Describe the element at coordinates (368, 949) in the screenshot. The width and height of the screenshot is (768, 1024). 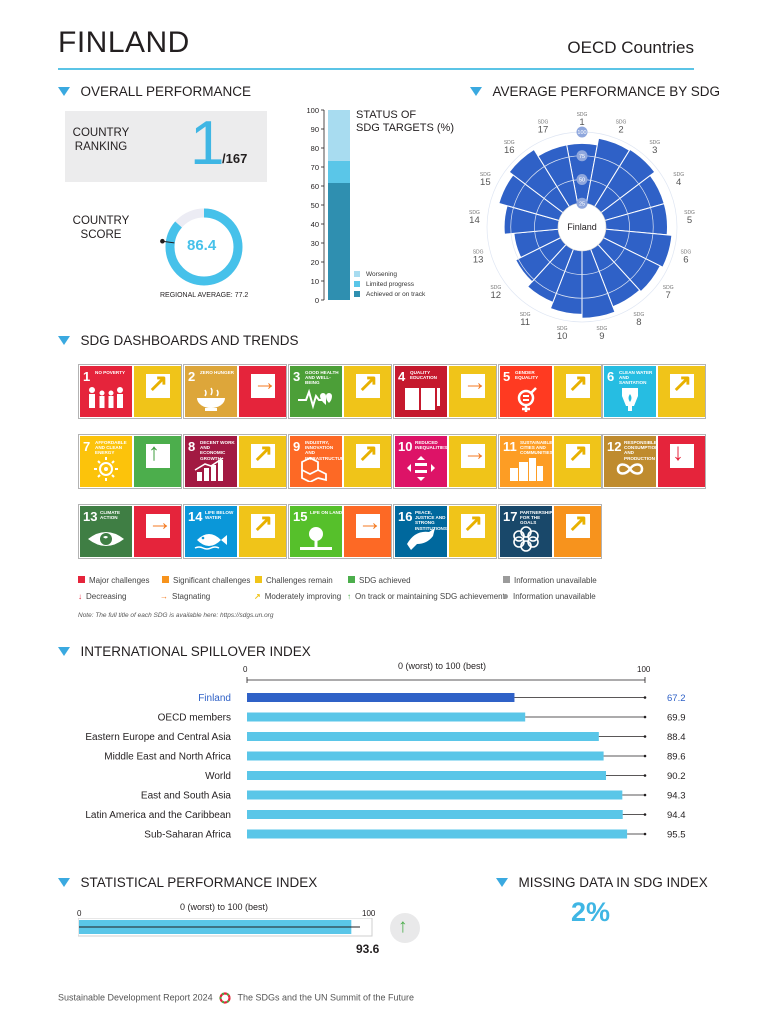
I see `spi-value: 93.6` at that location.